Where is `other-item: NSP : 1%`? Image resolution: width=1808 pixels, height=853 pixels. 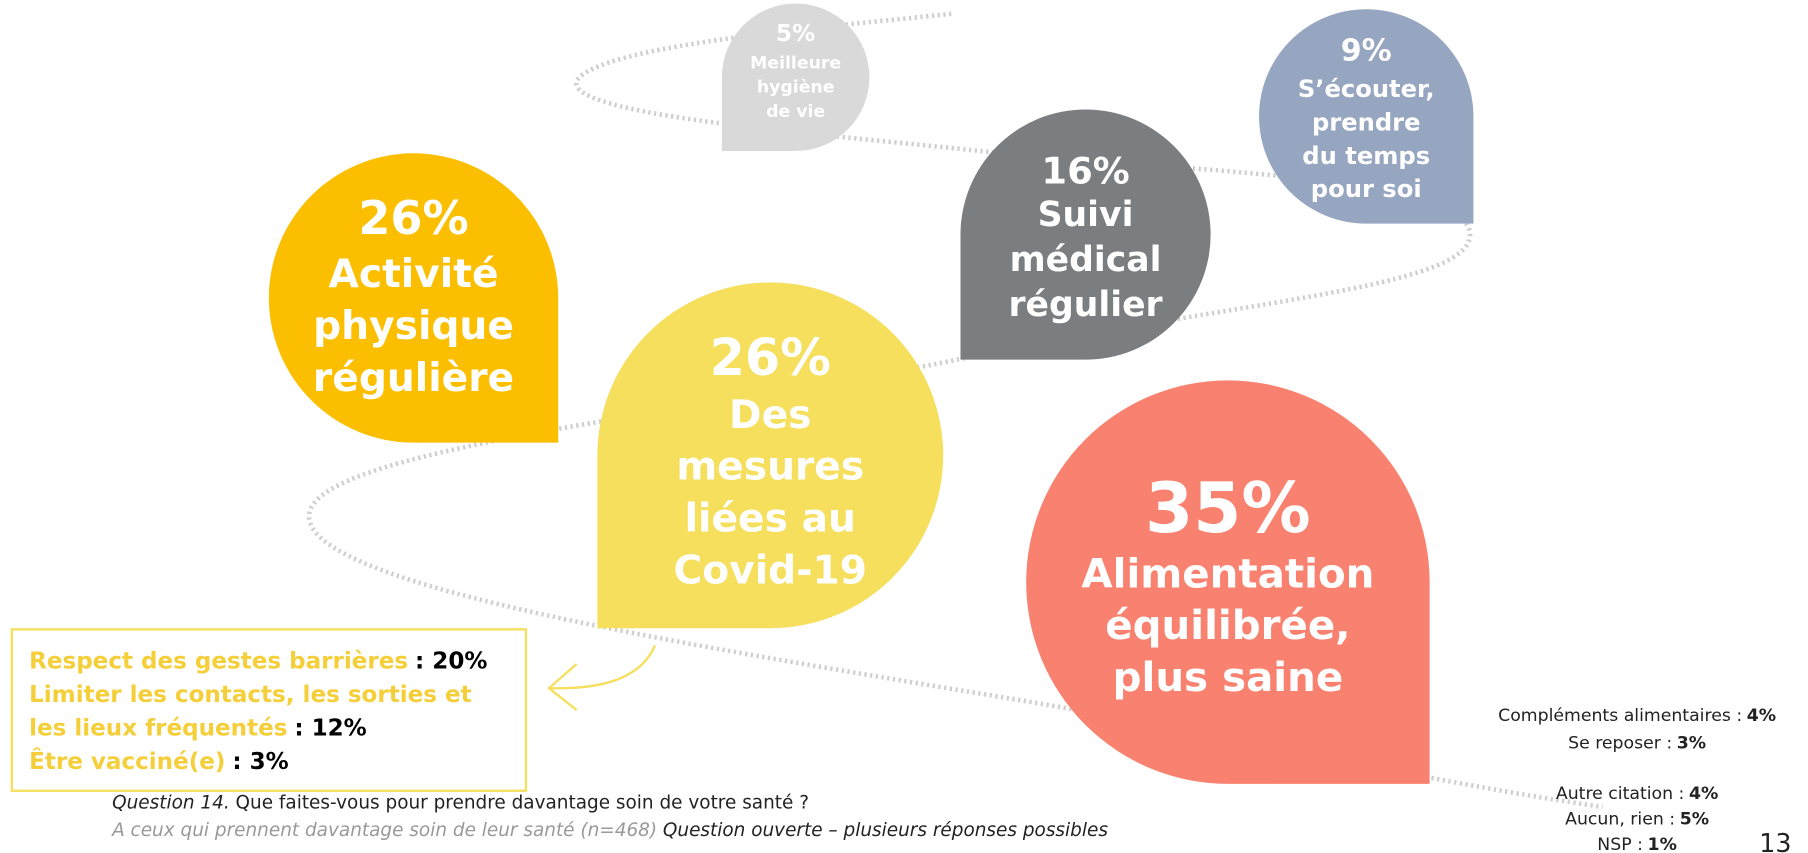
other-item: NSP : 1% is located at coordinates (1637, 844).